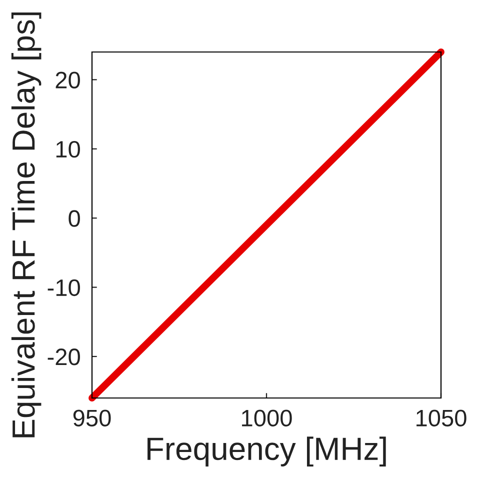 This screenshot has width=479, height=488. What do you see at coordinates (74, 218) in the screenshot?
I see `y-tick-label: 0` at bounding box center [74, 218].